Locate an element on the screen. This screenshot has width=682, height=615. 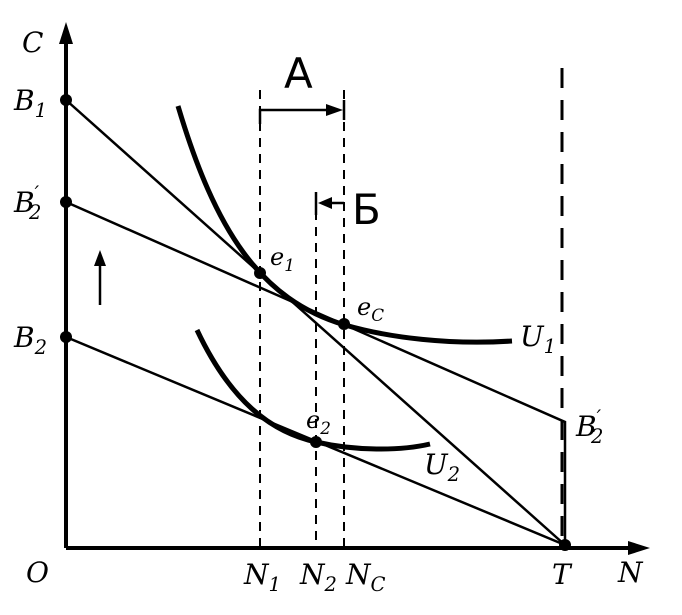
label-e1: e1 is located at coordinates (282, 259).